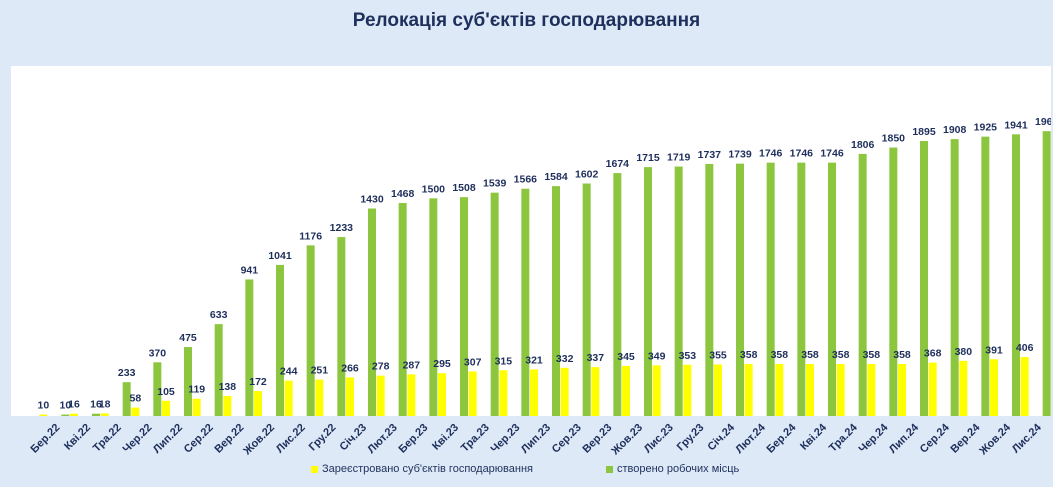 This screenshot has height=487, width=1053. I want to click on x-tick-label-17: Сер.23, so click(567, 439).